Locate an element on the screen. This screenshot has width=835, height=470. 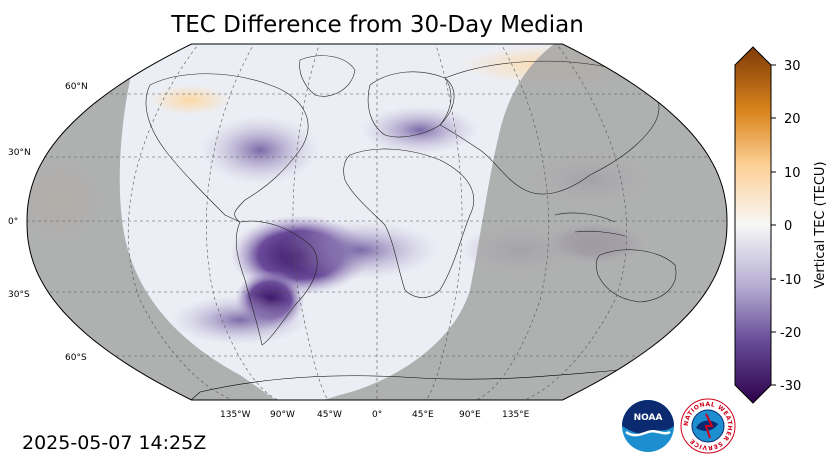
lat-label-30n: 30°N is located at coordinates (19, 153).